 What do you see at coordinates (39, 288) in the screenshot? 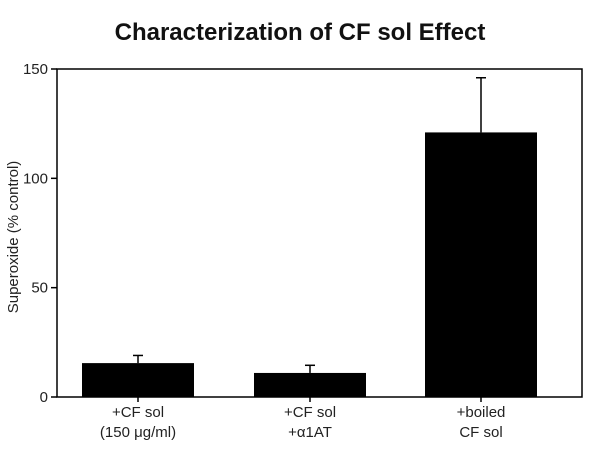
I see `y-tick-label: 50` at bounding box center [39, 288].